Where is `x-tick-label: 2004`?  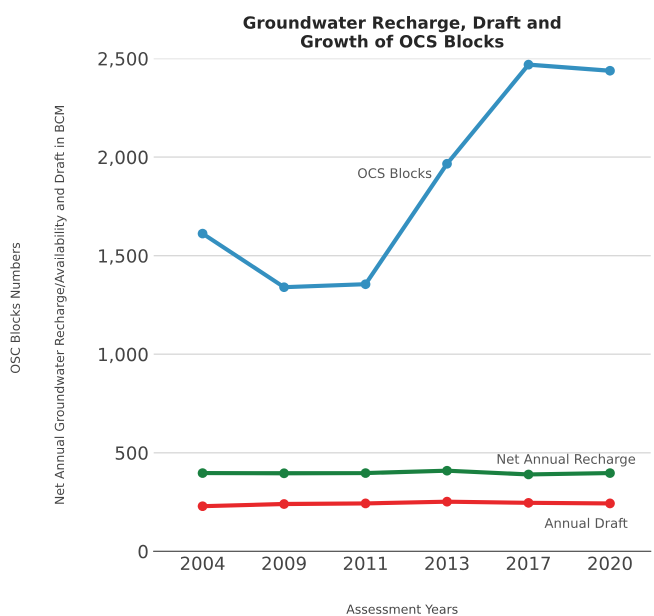
x-tick-label: 2004 is located at coordinates (202, 563).